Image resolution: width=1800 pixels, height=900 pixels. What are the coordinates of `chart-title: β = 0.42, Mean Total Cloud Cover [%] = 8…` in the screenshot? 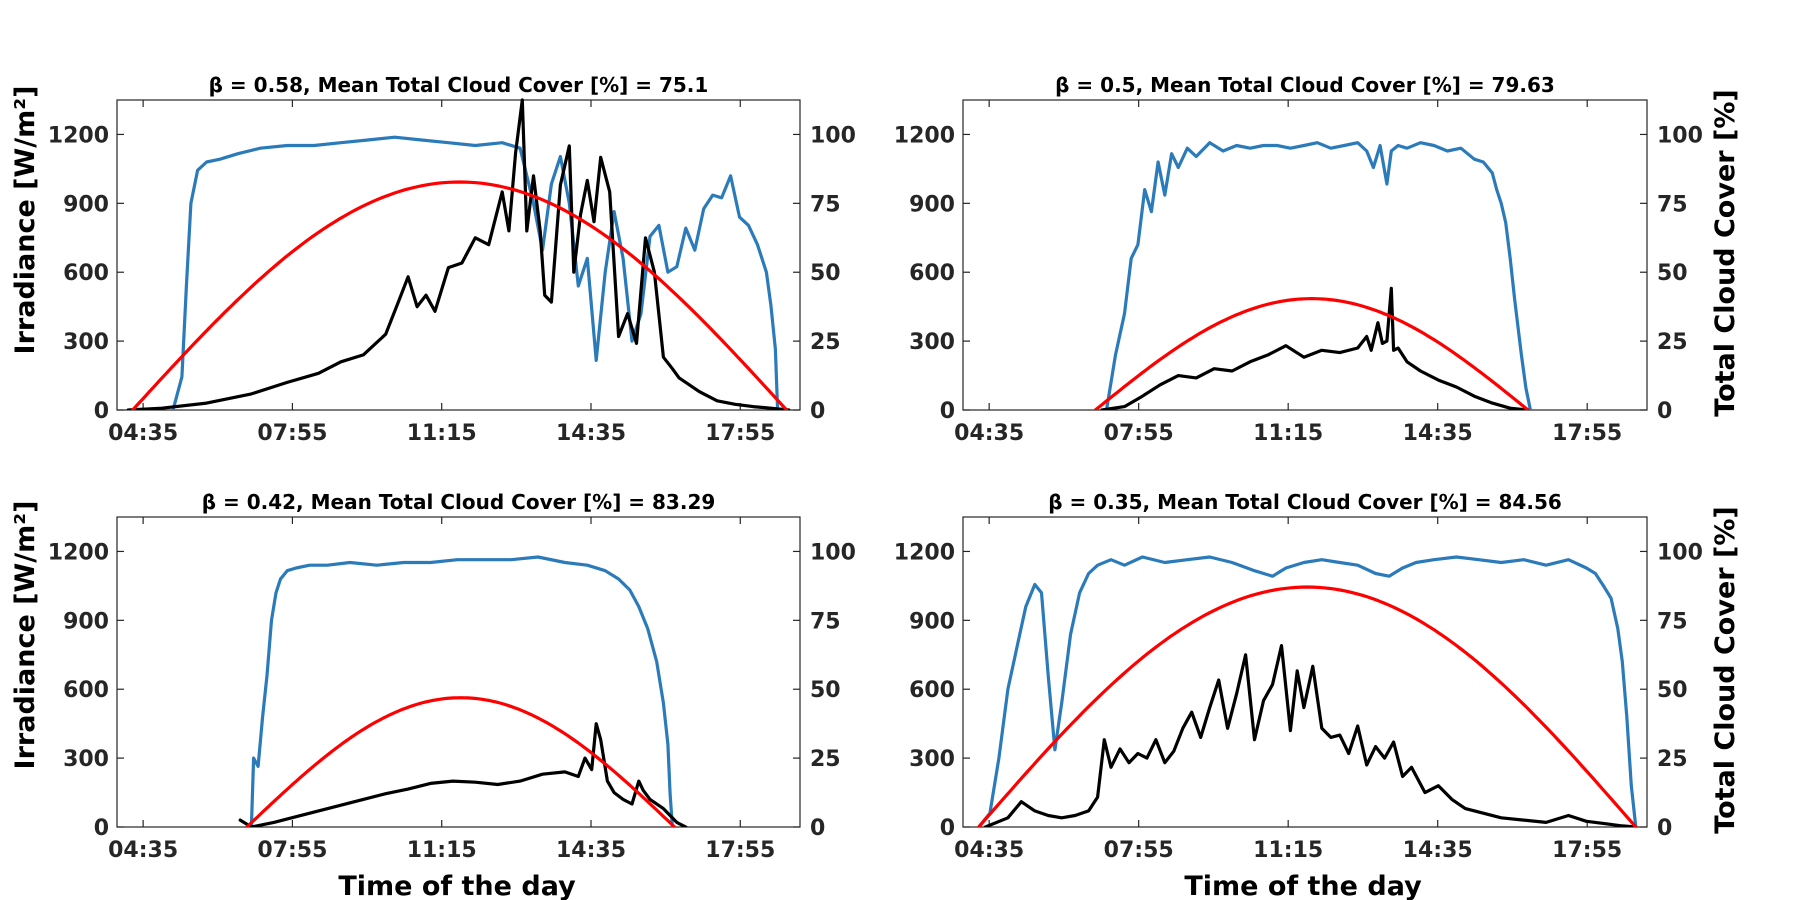 It's located at (459, 502).